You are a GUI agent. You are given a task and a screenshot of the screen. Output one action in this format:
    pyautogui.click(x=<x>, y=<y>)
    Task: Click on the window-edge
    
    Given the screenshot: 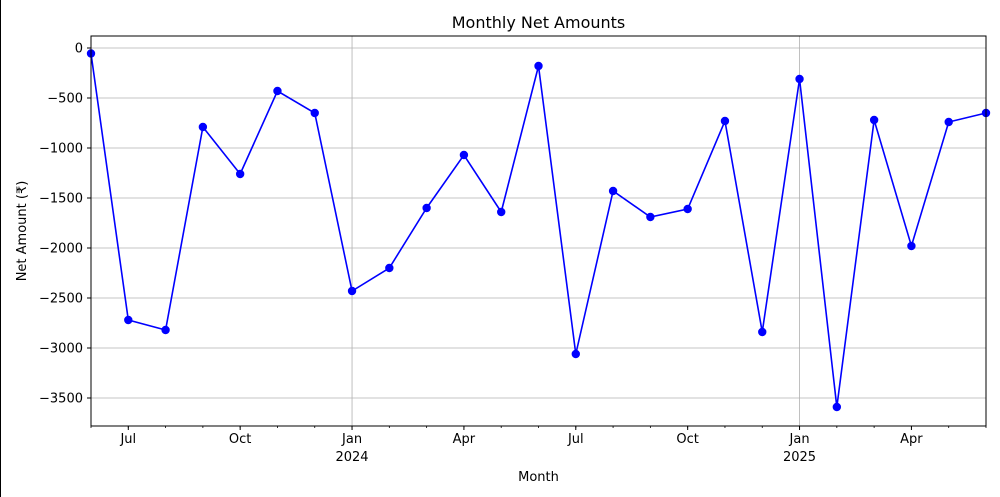 What is the action you would take?
    pyautogui.click(x=0, y=248)
    